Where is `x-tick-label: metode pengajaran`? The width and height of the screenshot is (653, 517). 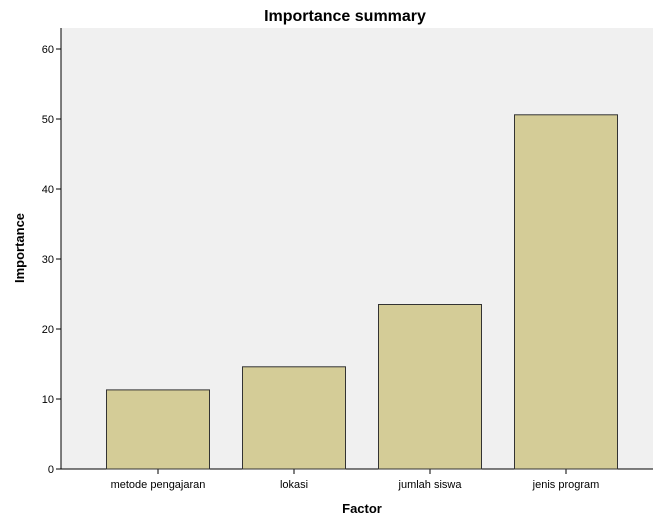
x-tick-label: metode pengajaran is located at coordinates (158, 485).